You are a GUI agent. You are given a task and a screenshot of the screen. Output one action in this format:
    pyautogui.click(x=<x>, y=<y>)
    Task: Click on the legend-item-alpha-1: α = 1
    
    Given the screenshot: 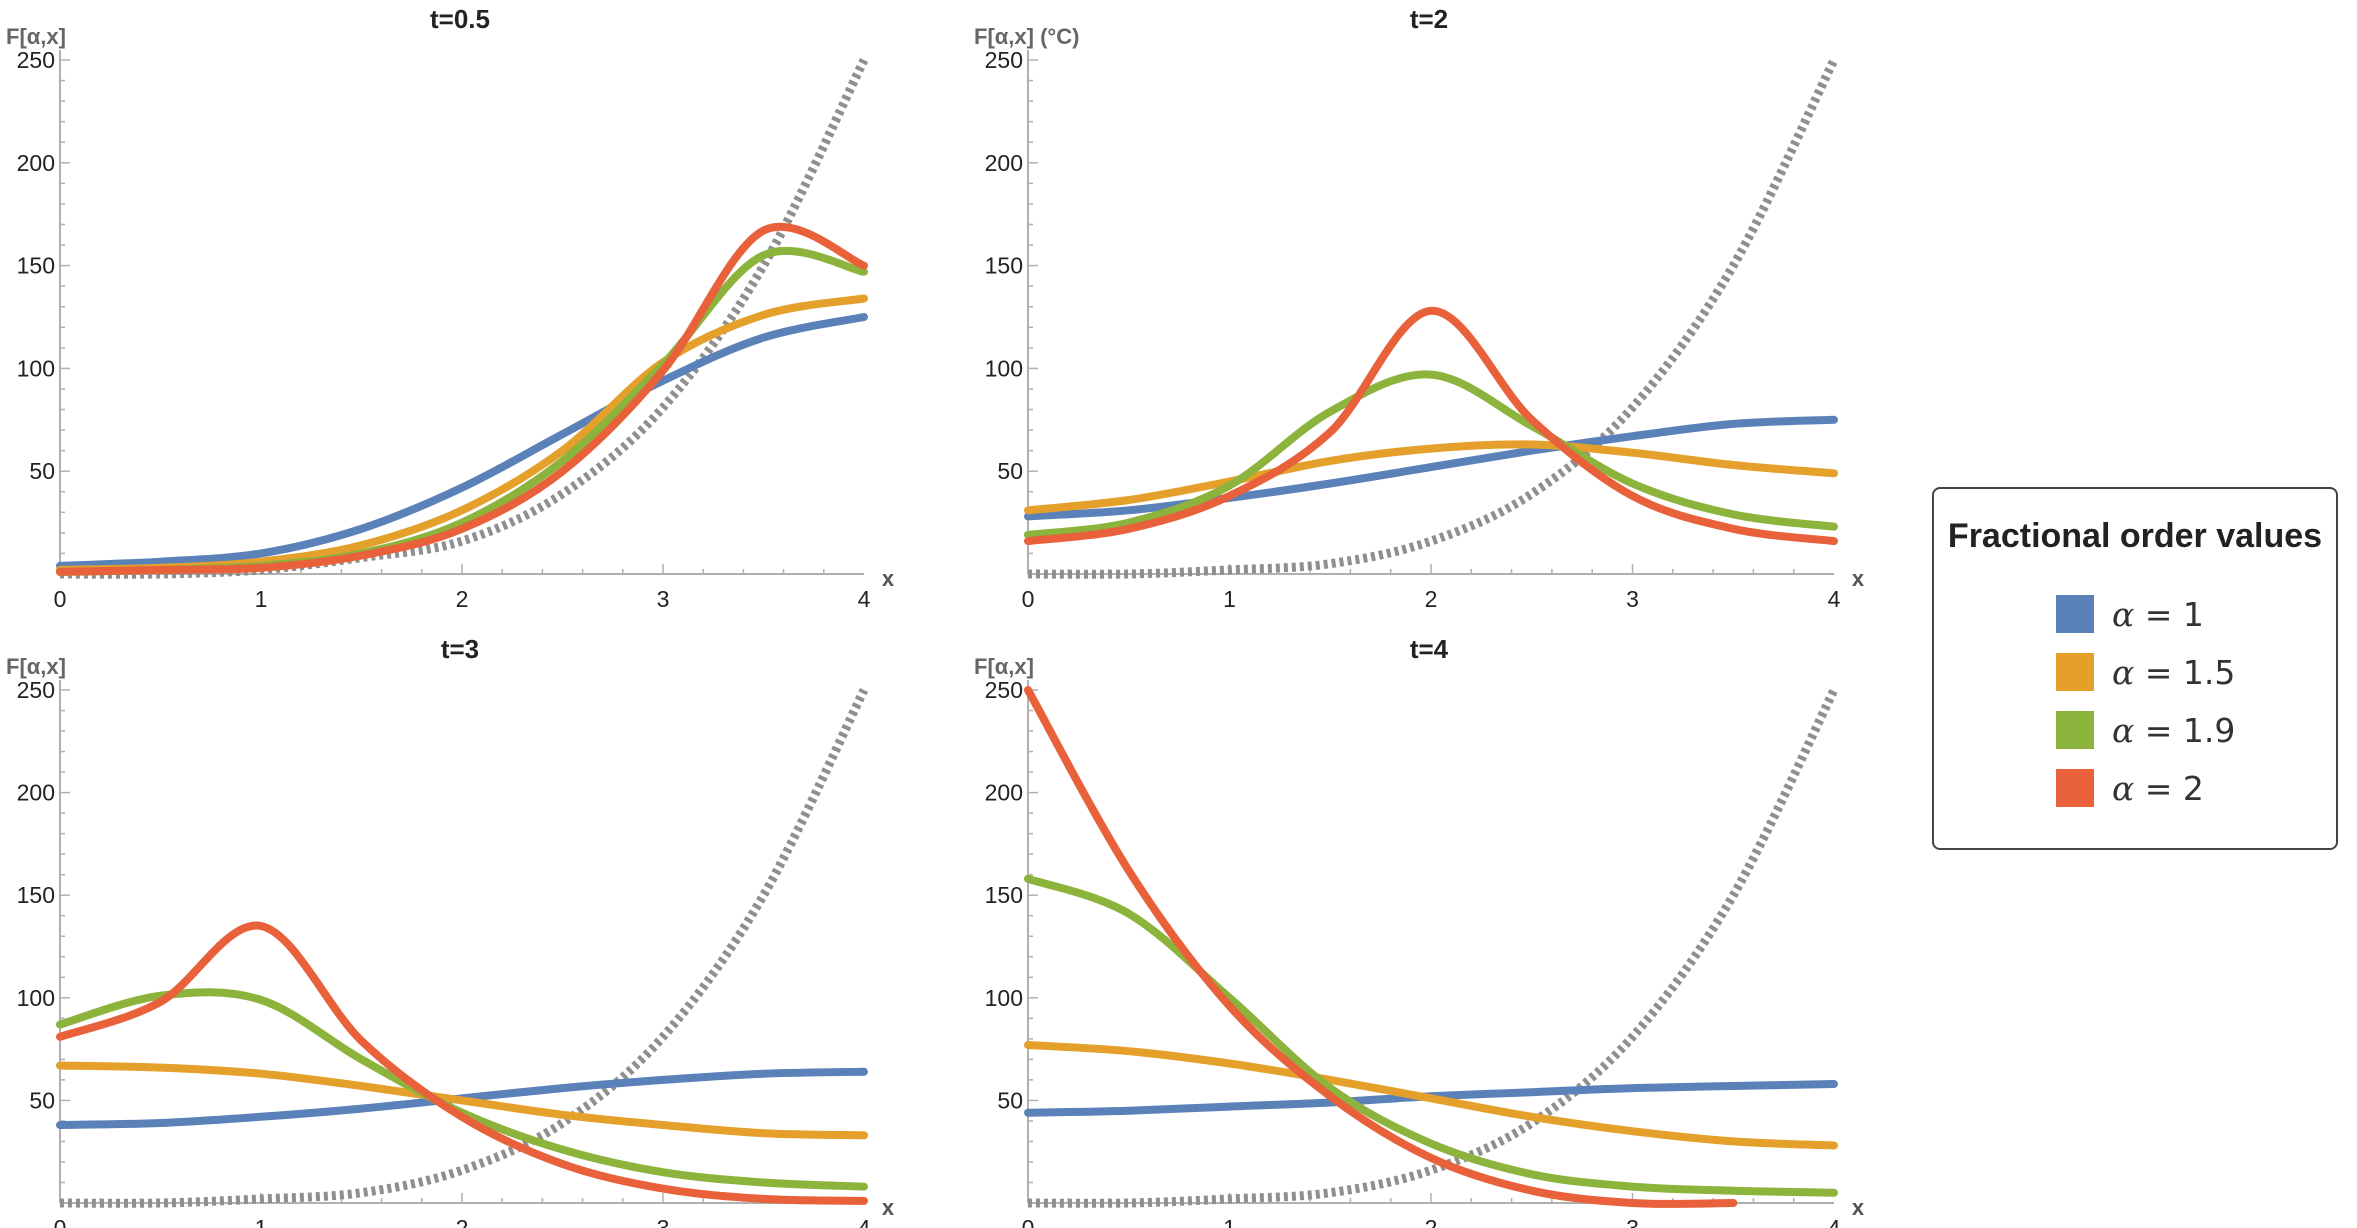 What is the action you would take?
    pyautogui.click(x=2130, y=614)
    